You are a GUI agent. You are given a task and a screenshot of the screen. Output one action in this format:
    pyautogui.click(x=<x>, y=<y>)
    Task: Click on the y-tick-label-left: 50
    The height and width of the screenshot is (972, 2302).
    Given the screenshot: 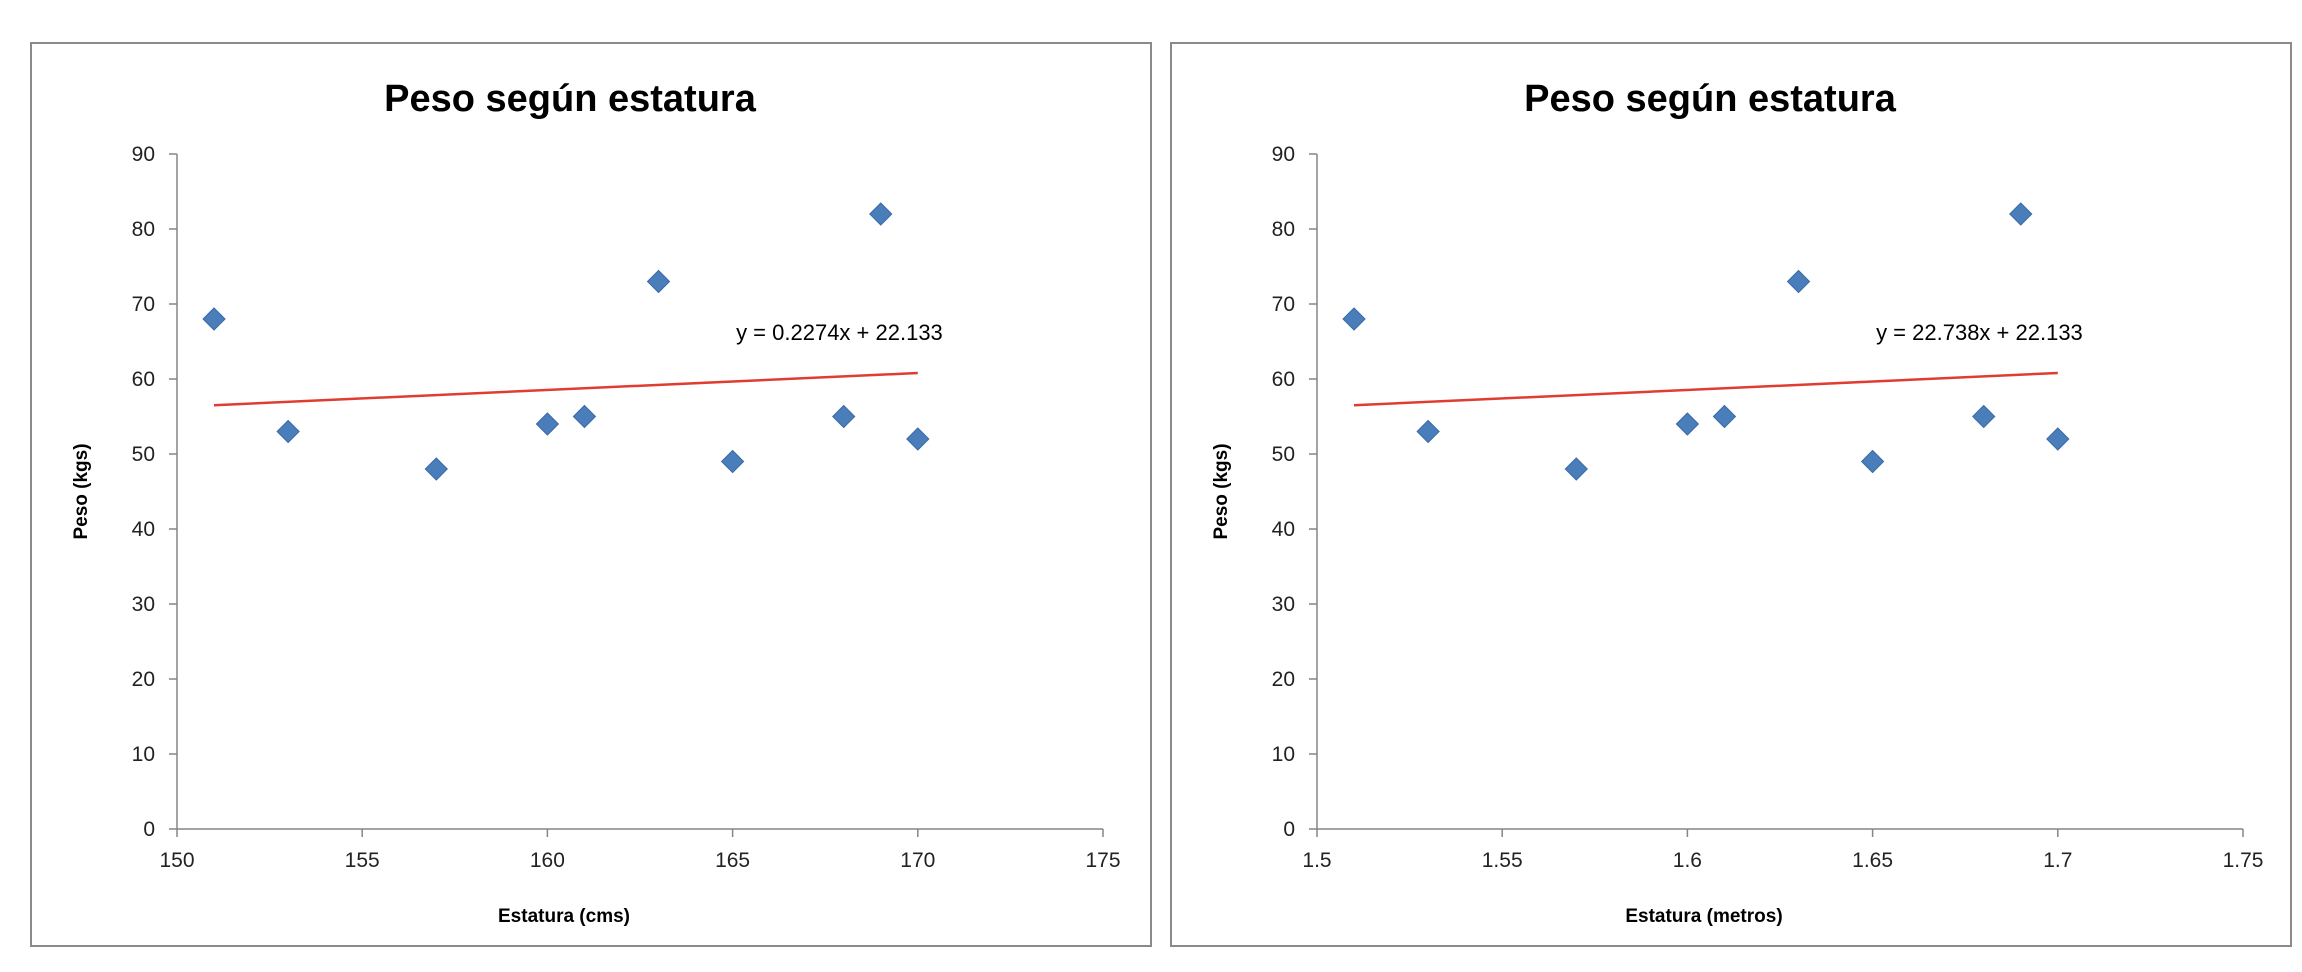 What is the action you would take?
    pyautogui.click(x=143, y=454)
    